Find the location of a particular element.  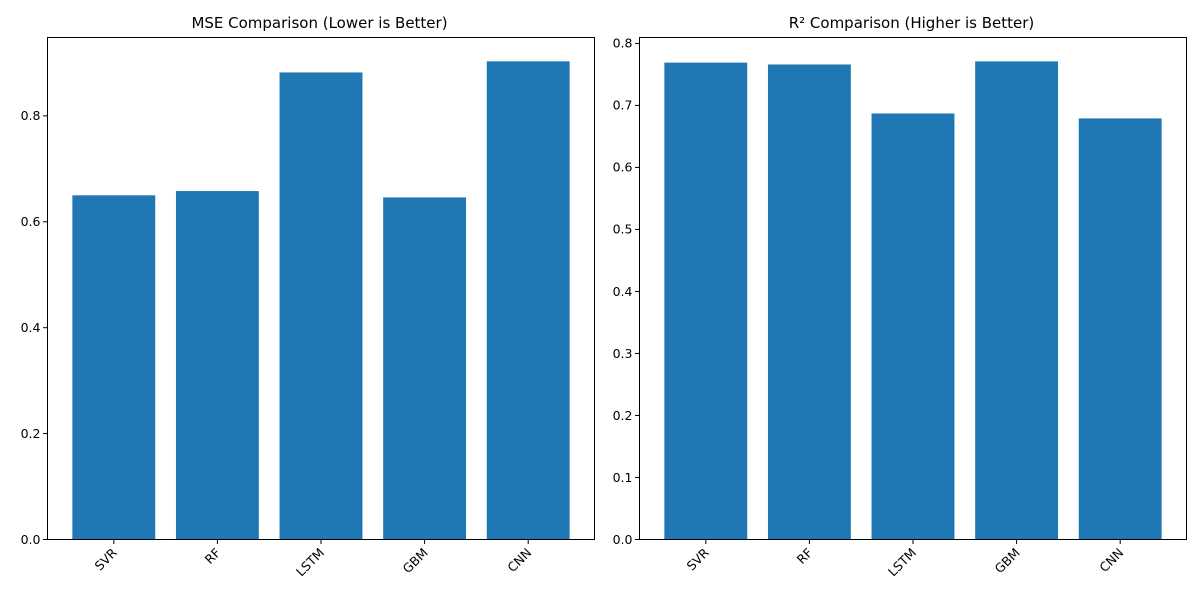

y-axis-ticks: 0.0 0.1 0.2 0.3 0.4 0.5 0.6 0.7 0.8 is located at coordinates (626, 291).